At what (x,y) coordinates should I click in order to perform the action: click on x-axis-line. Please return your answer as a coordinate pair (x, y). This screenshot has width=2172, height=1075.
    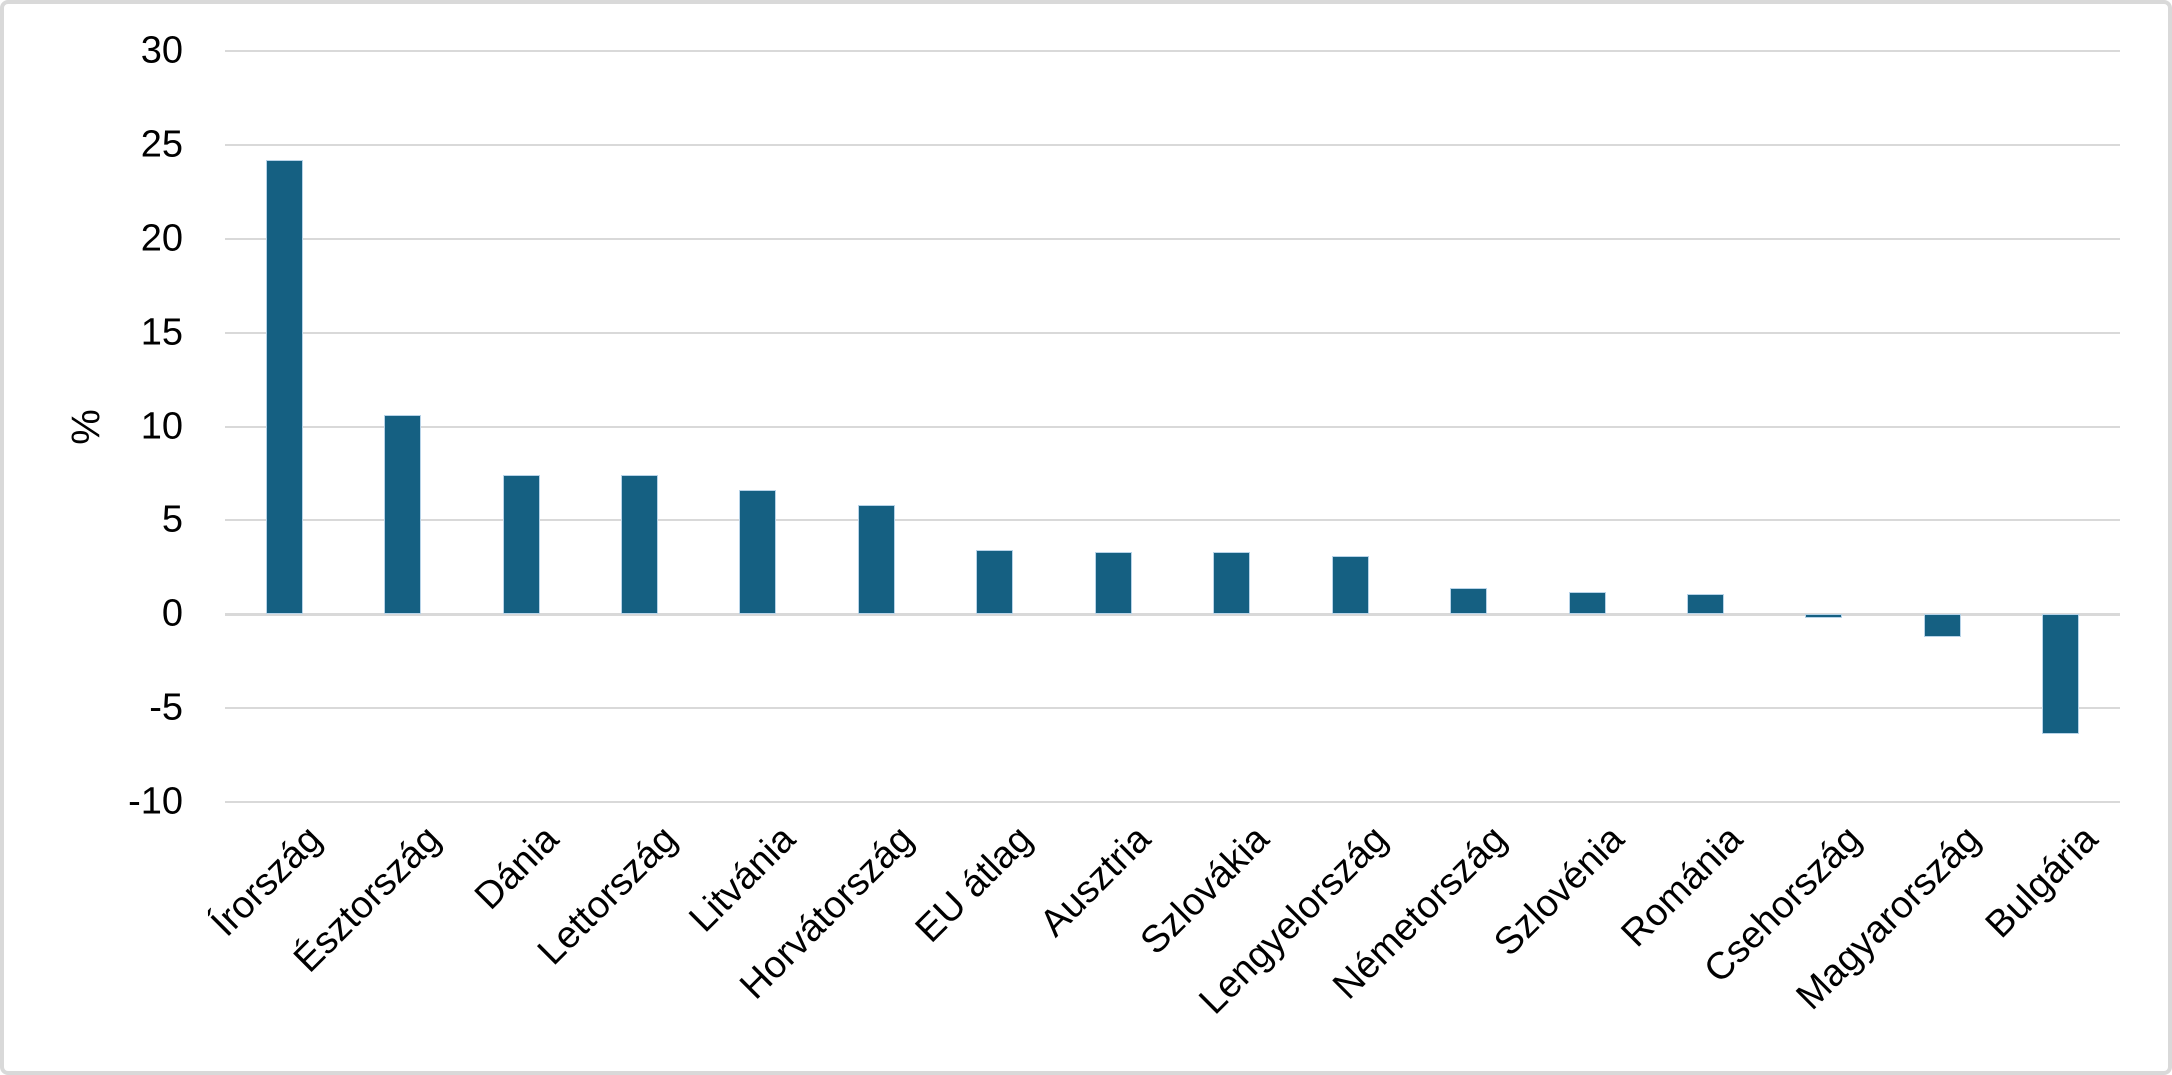
    Looking at the image, I should click on (1172, 614).